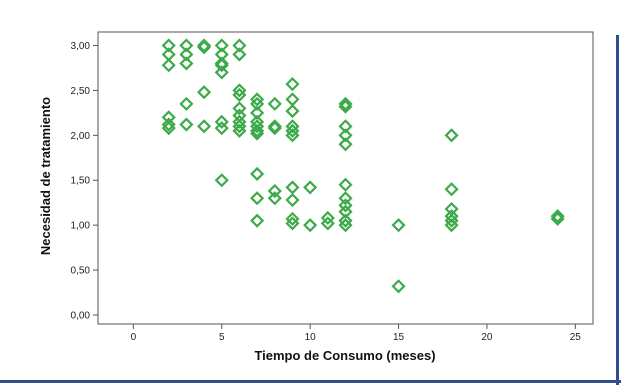 This screenshot has height=385, width=621. What do you see at coordinates (617, 210) in the screenshot?
I see `page-border-right` at bounding box center [617, 210].